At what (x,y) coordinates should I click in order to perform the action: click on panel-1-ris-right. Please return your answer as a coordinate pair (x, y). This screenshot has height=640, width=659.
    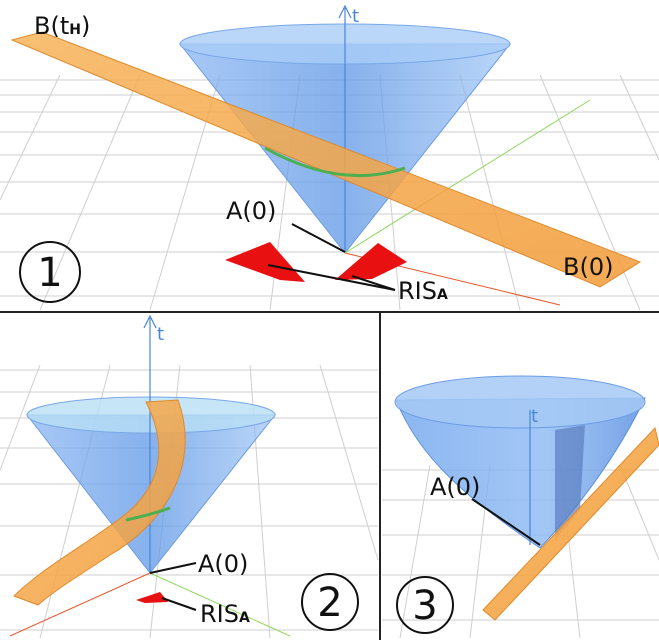
    Looking at the image, I should click on (371, 261).